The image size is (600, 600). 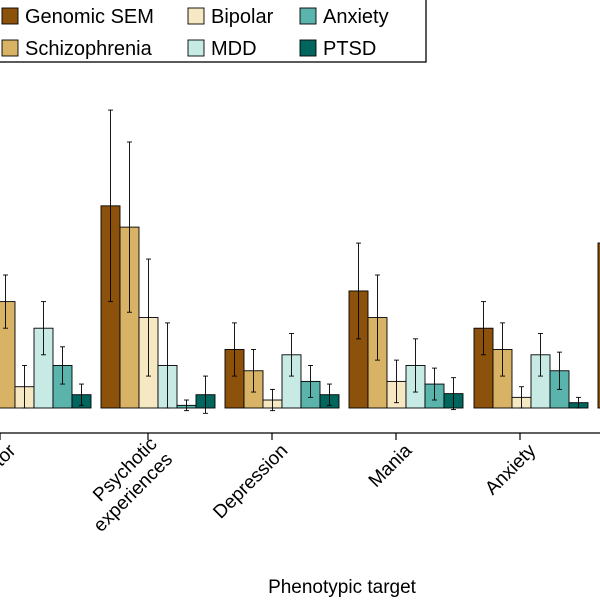 What do you see at coordinates (196, 16) in the screenshot?
I see `legend-swatch-bipolar` at bounding box center [196, 16].